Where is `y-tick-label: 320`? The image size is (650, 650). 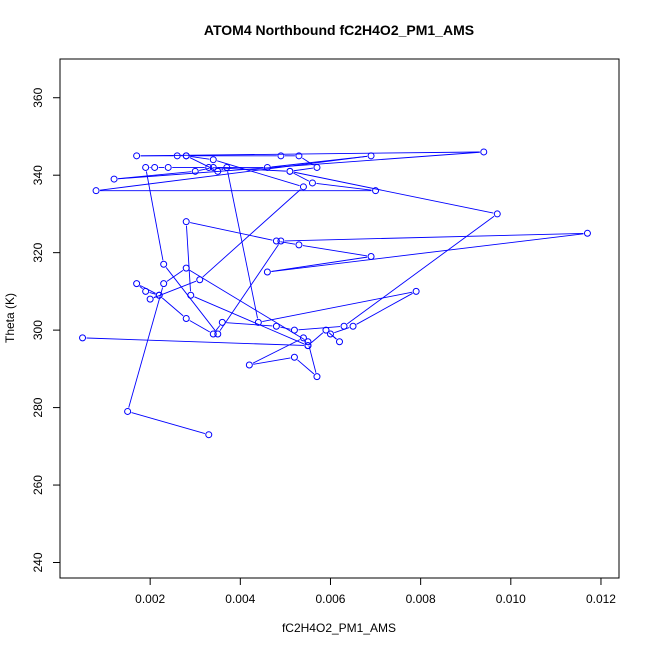
y-tick-label: 320 is located at coordinates (38, 252).